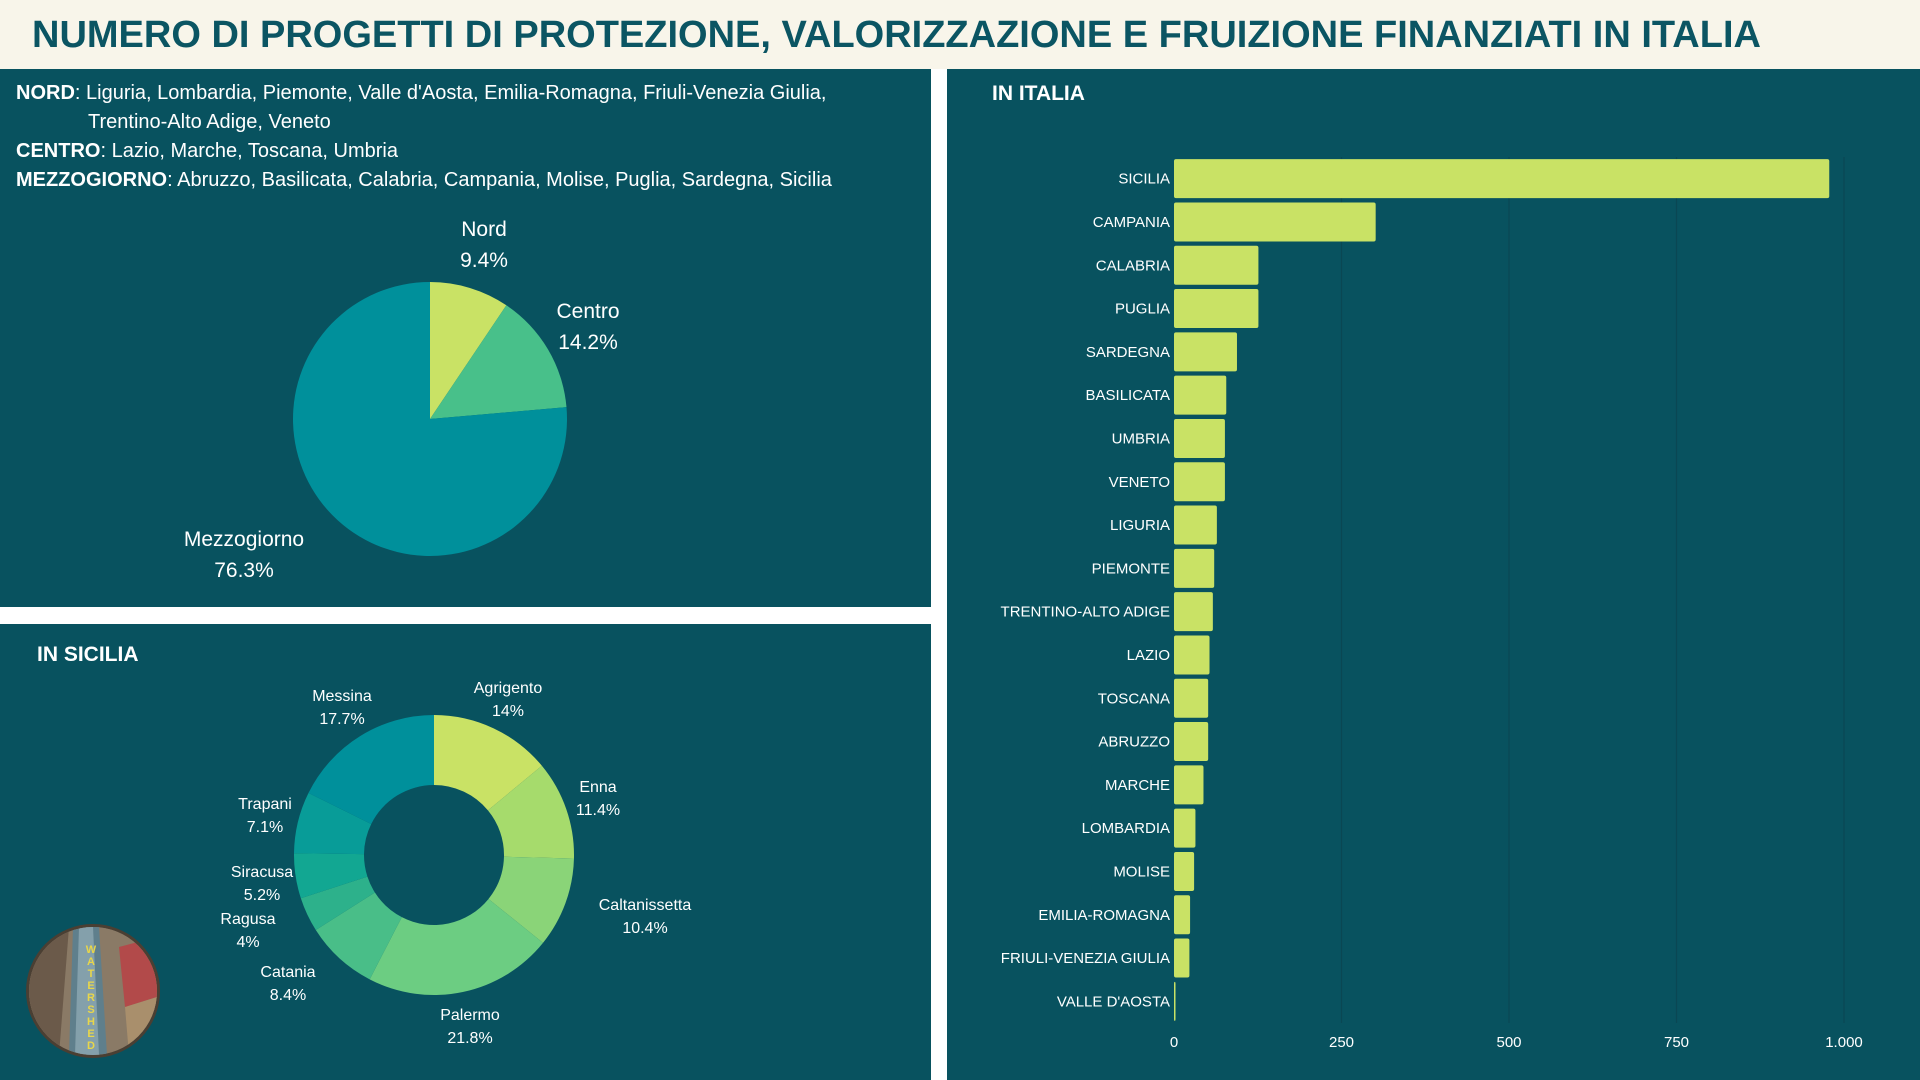  I want to click on bar-label-liguria: LIGURIA, so click(1140, 525).